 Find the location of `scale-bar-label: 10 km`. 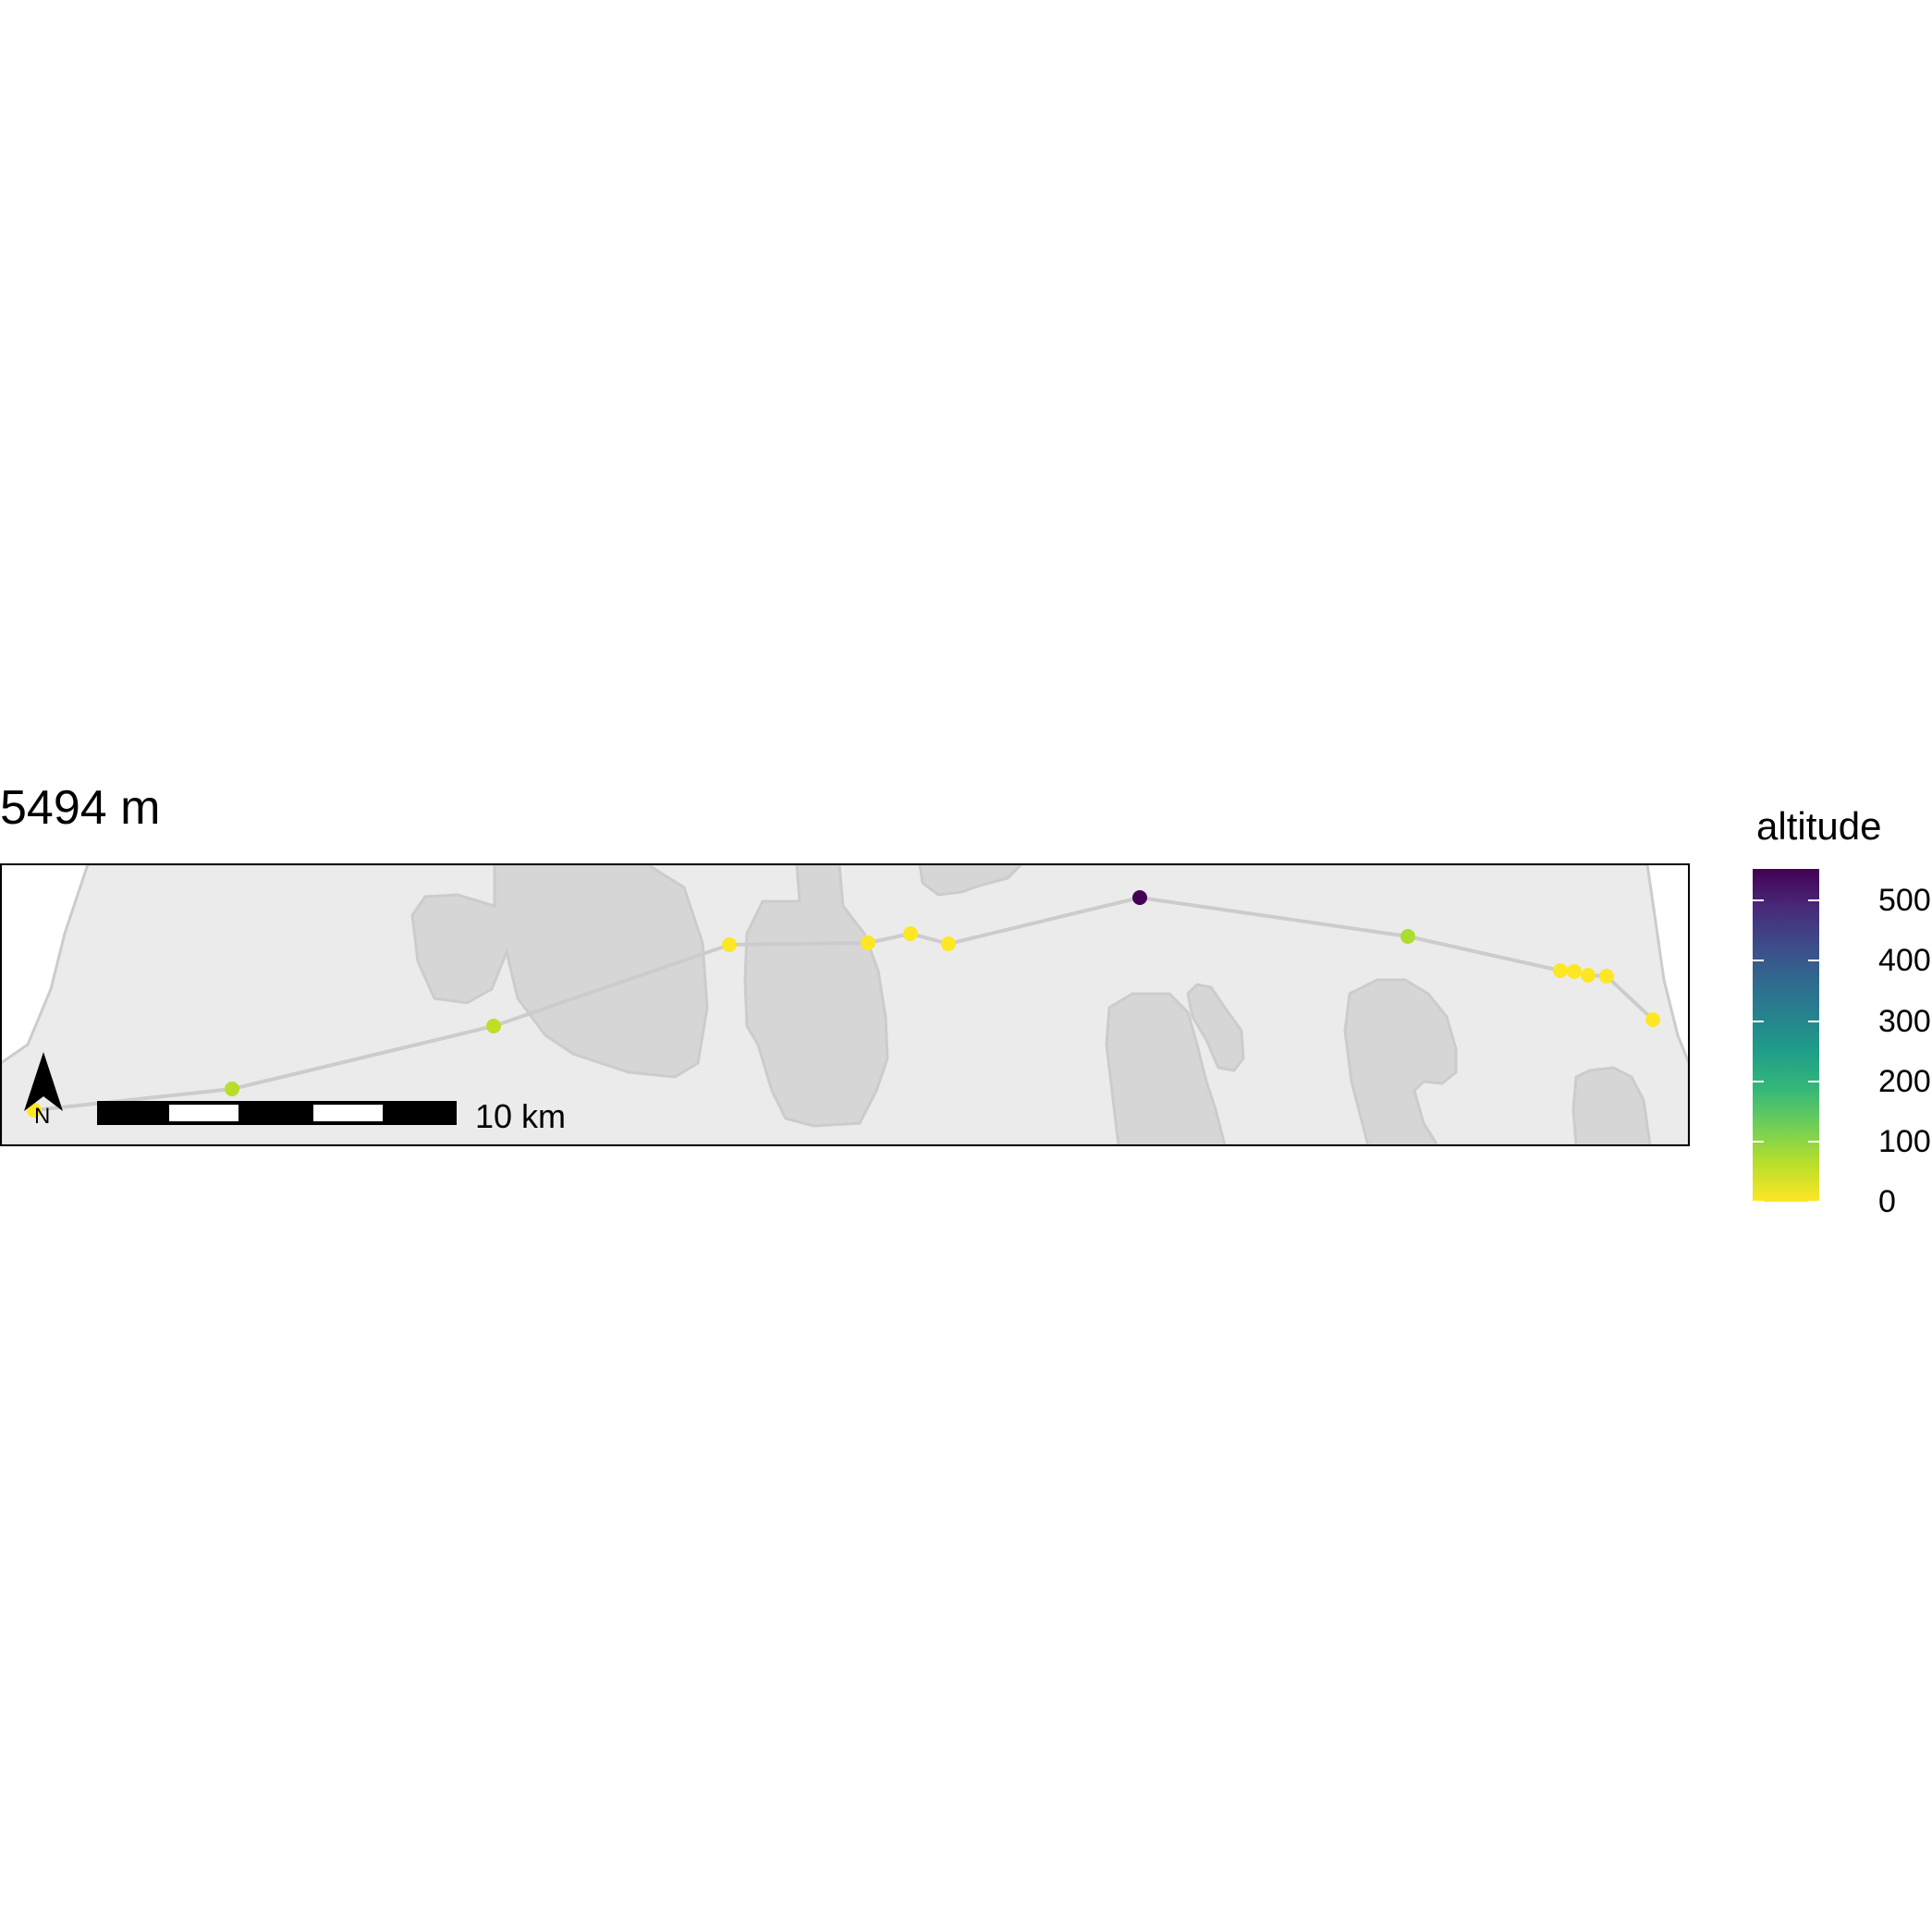

scale-bar-label: 10 km is located at coordinates (521, 1116).